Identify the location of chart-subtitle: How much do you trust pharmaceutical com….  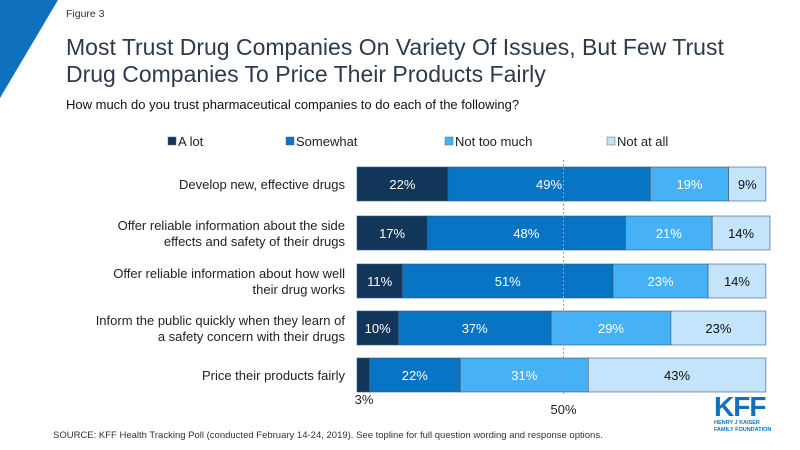
(293, 104).